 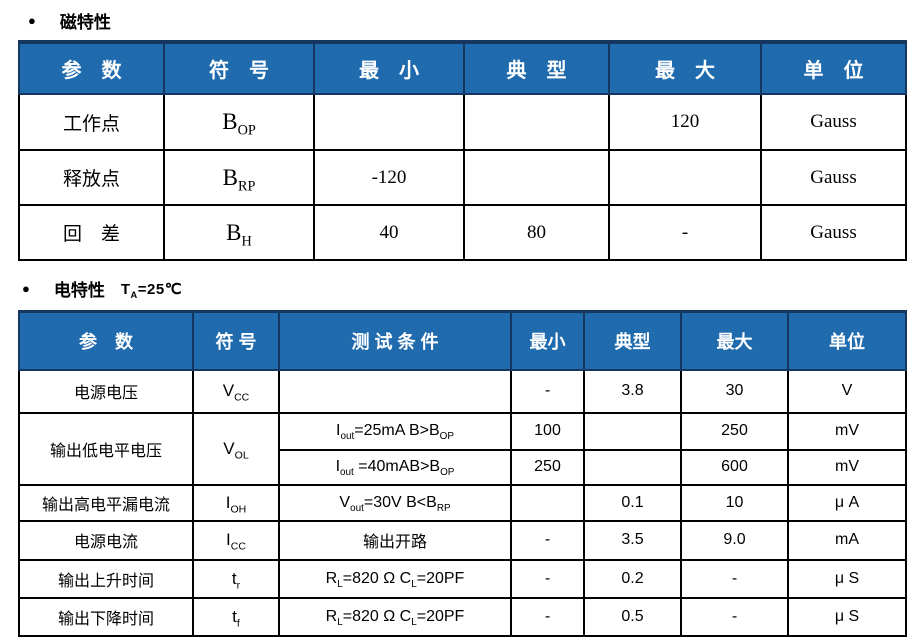 I want to click on t1-row3-max: -, so click(x=685, y=232).